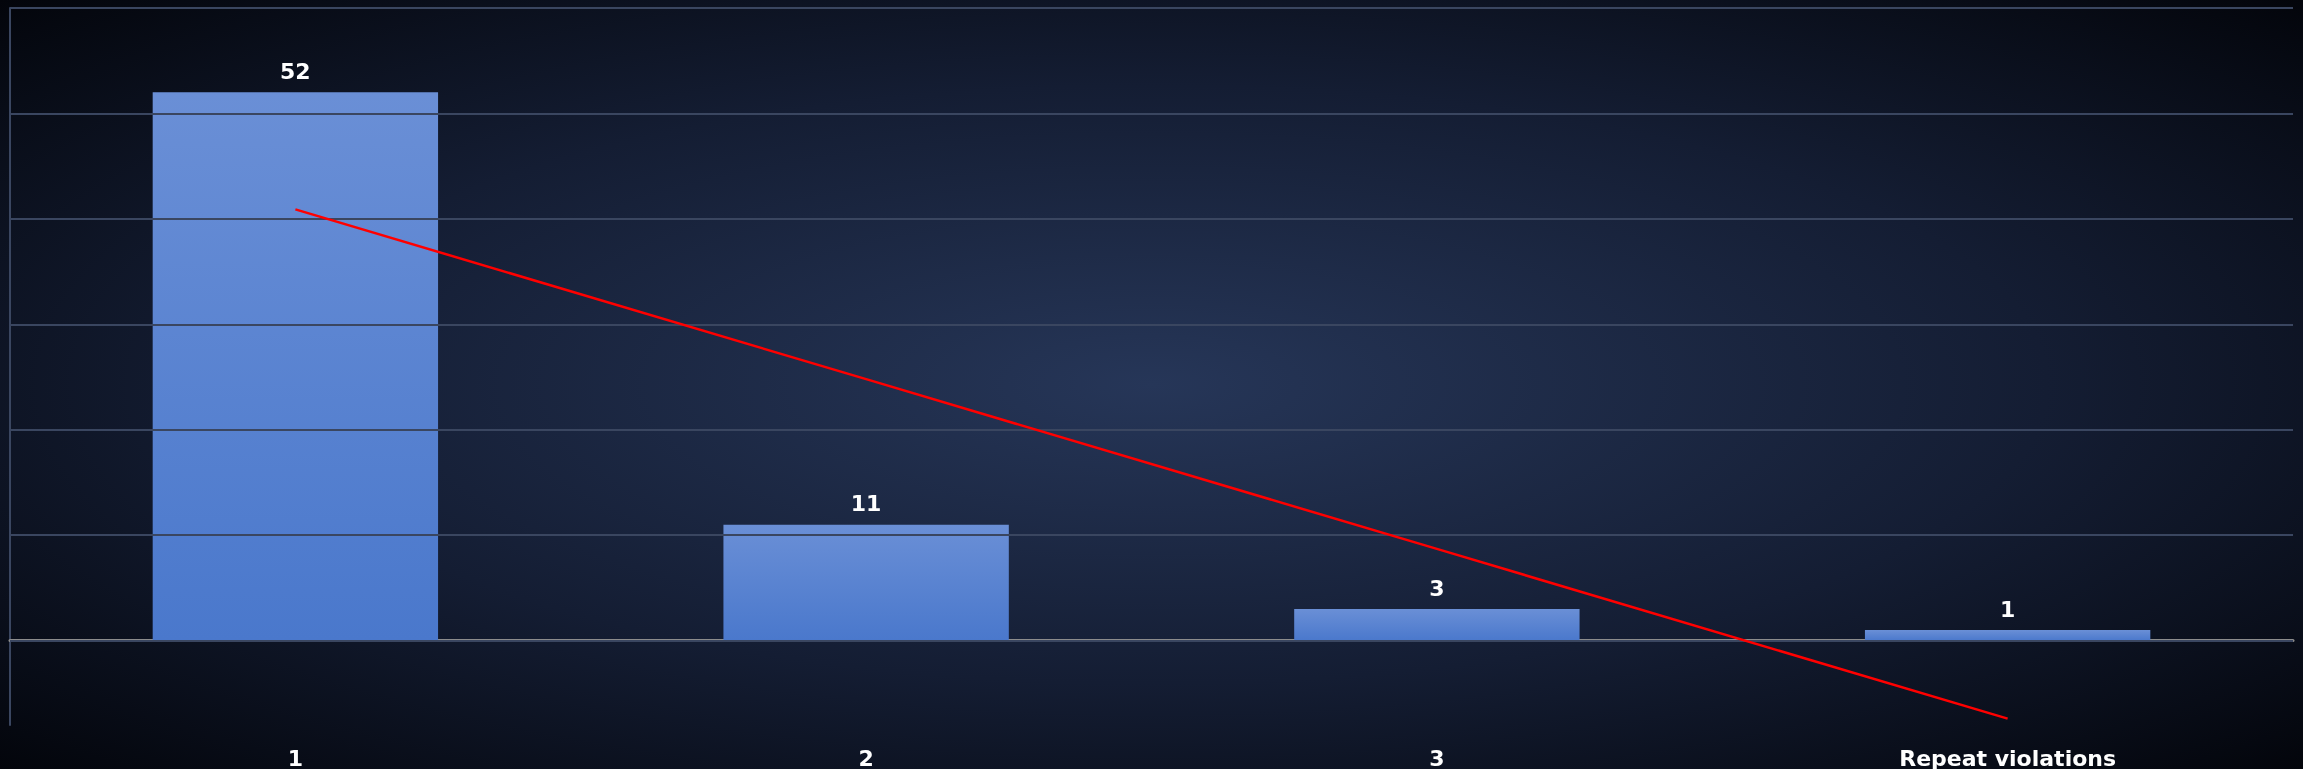  I want to click on x-tick-label: 2, so click(866, 757).